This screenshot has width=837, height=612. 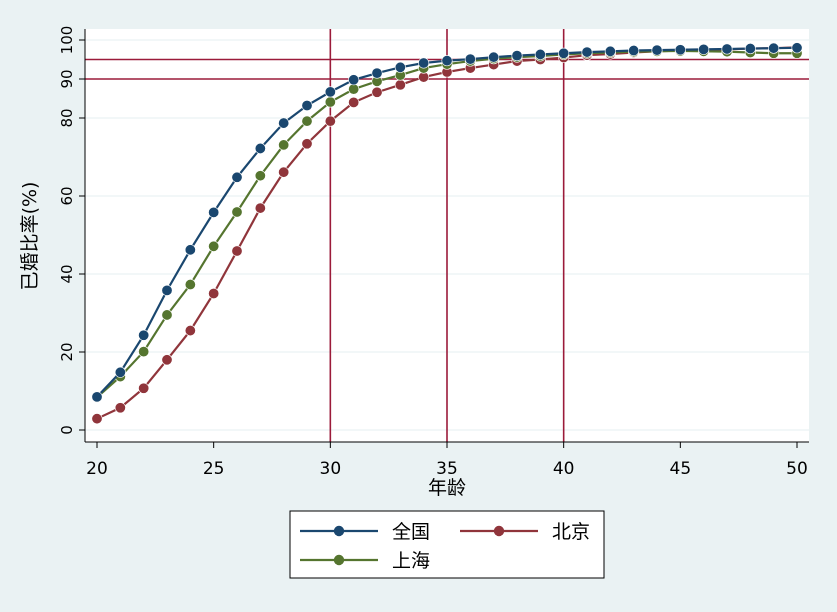 What do you see at coordinates (411, 532) in the screenshot?
I see `legend-label: 全国` at bounding box center [411, 532].